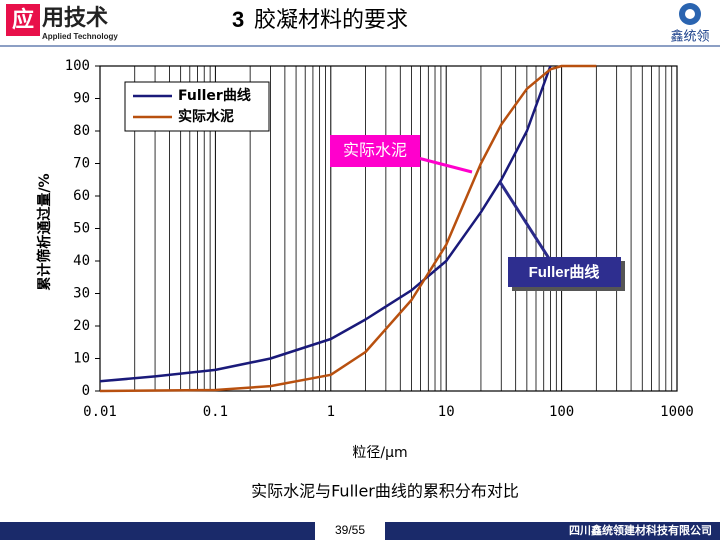  What do you see at coordinates (640, 530) in the screenshot?
I see `footer-company: 四川鑫统领建材科技有限公司` at bounding box center [640, 530].